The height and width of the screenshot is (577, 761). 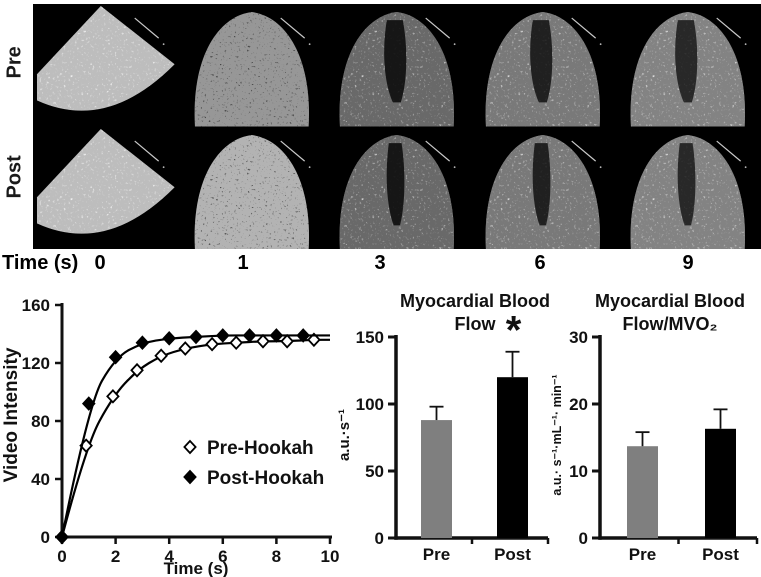 I want to click on x-tick-6: 6, so click(x=222, y=556).